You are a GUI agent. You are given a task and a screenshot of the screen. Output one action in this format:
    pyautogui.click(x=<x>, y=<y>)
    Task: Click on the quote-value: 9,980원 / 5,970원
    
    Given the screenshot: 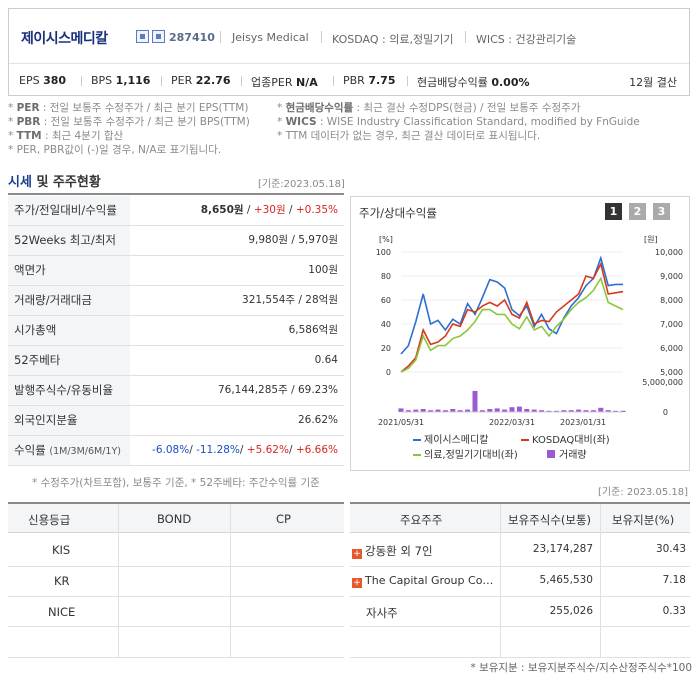 What is the action you would take?
    pyautogui.click(x=293, y=240)
    